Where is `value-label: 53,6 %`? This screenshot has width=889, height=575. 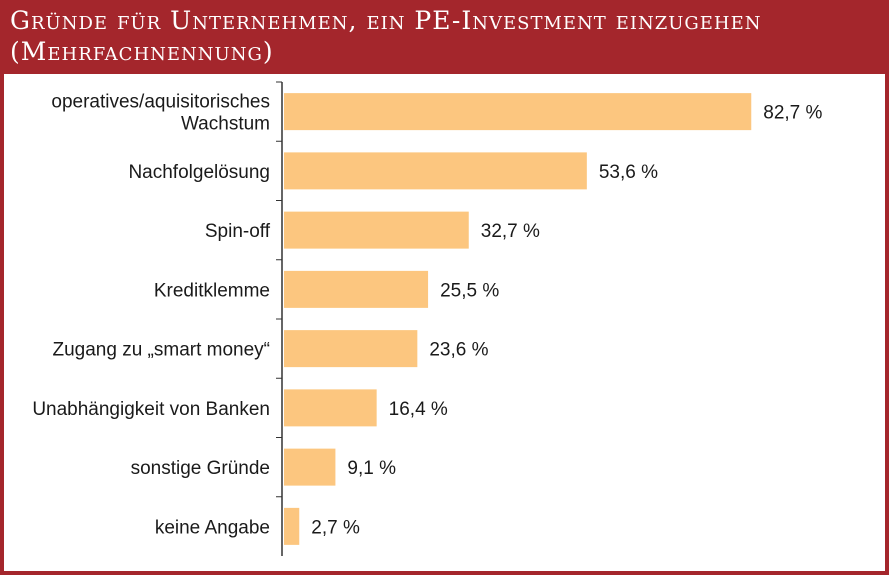 value-label: 53,6 % is located at coordinates (628, 172).